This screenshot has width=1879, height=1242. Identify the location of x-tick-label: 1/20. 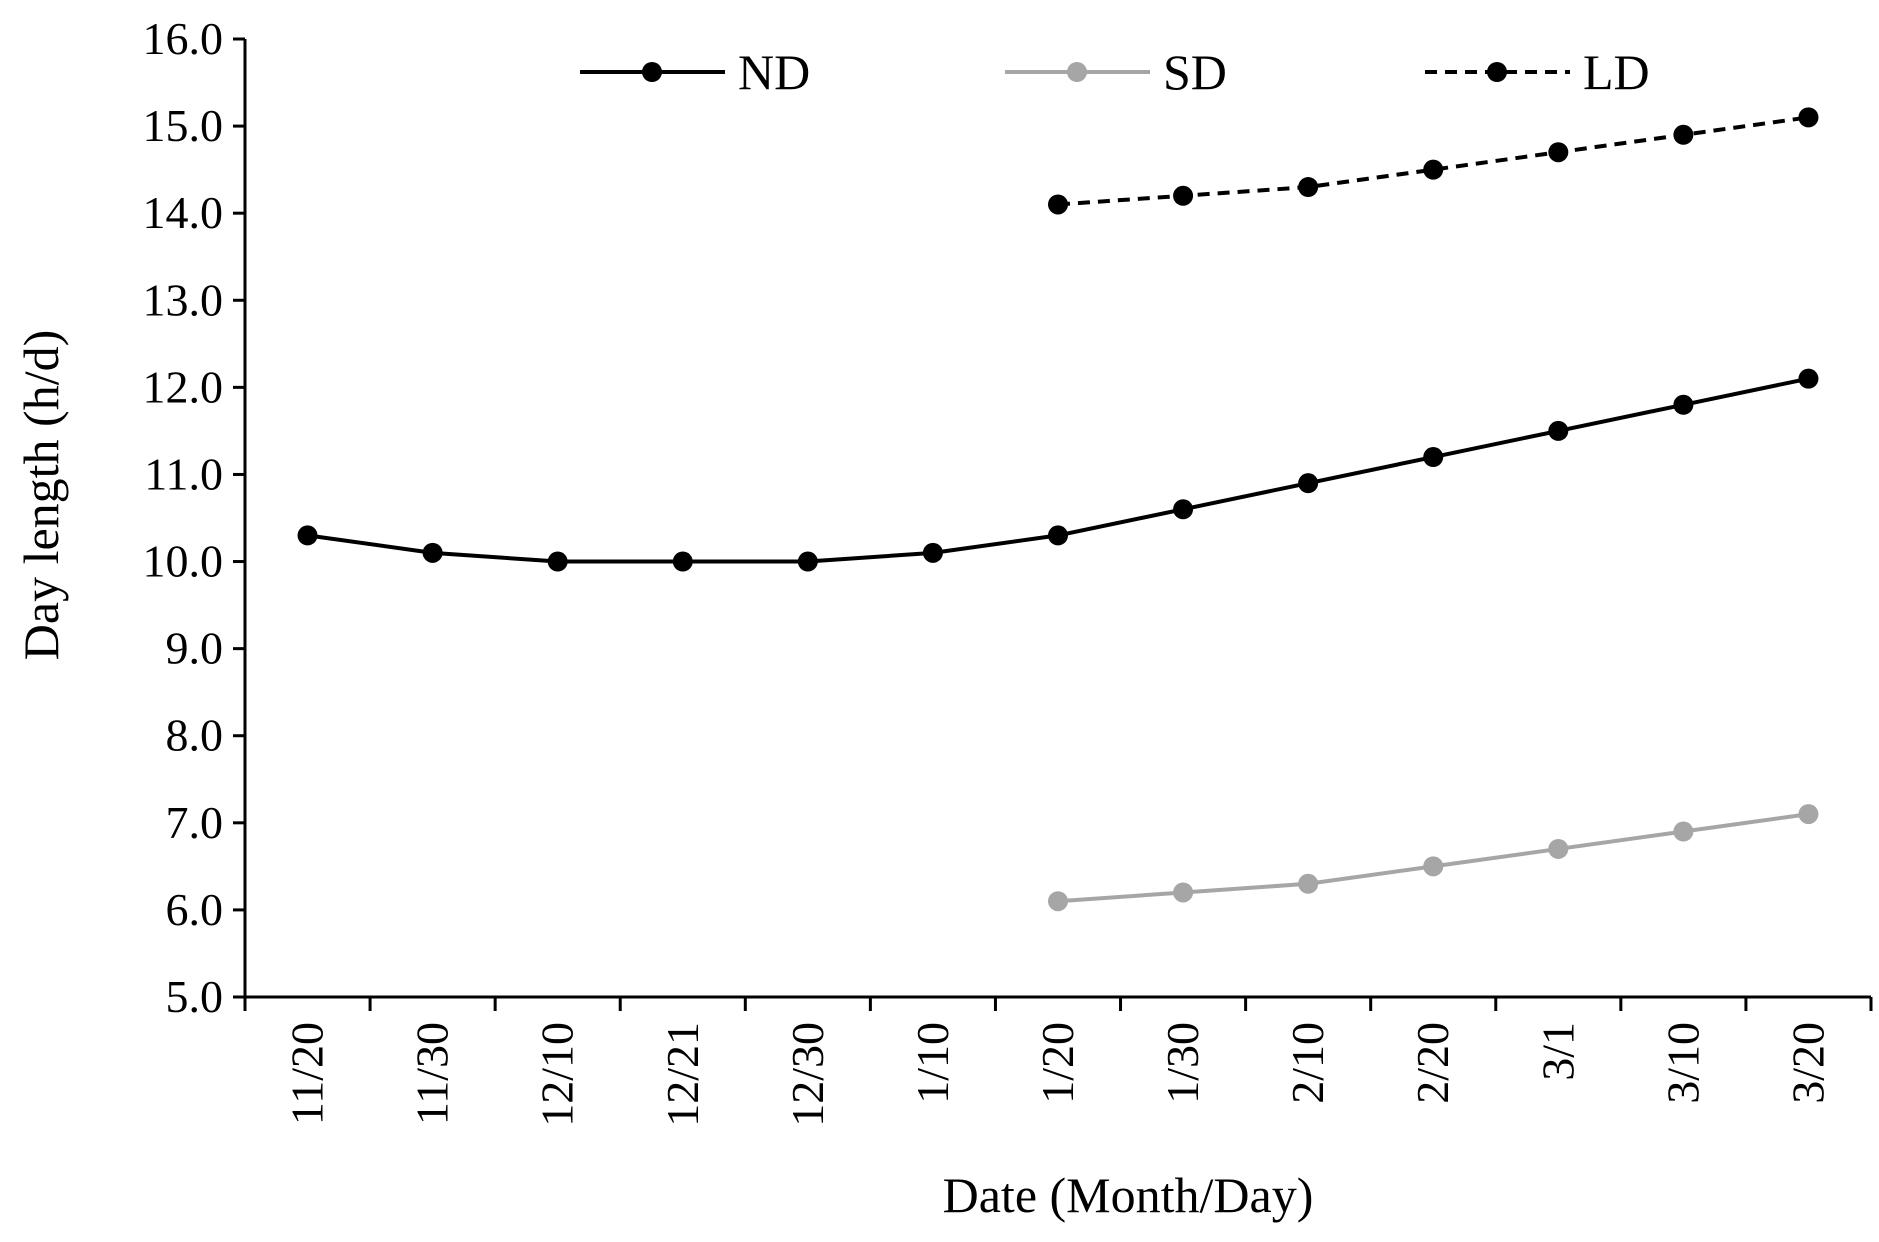
(1057, 1063).